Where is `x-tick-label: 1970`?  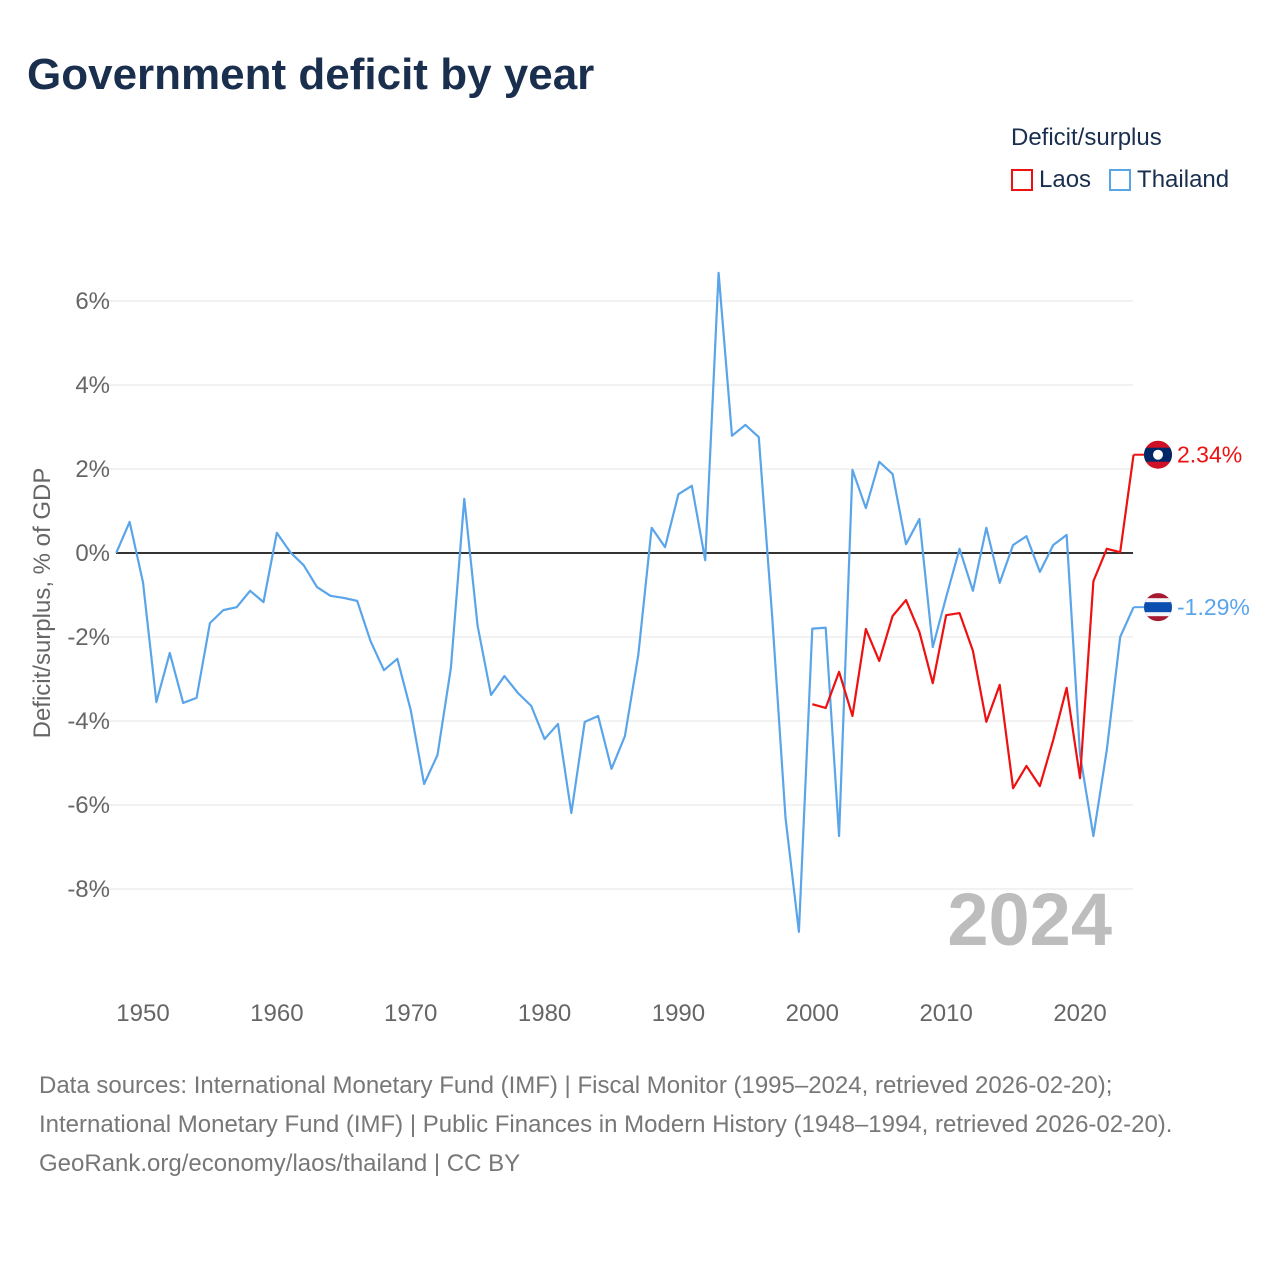 x-tick-label: 1970 is located at coordinates (410, 1013).